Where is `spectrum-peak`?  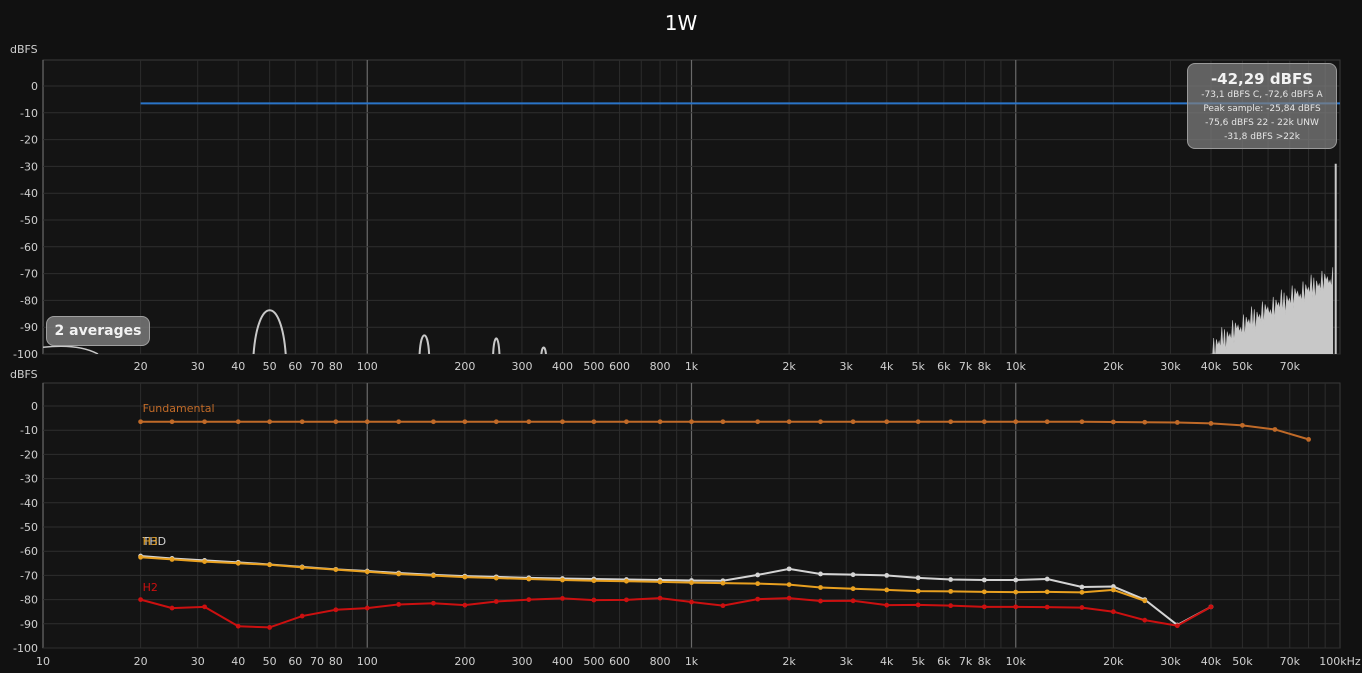 spectrum-peak is located at coordinates (269, 331).